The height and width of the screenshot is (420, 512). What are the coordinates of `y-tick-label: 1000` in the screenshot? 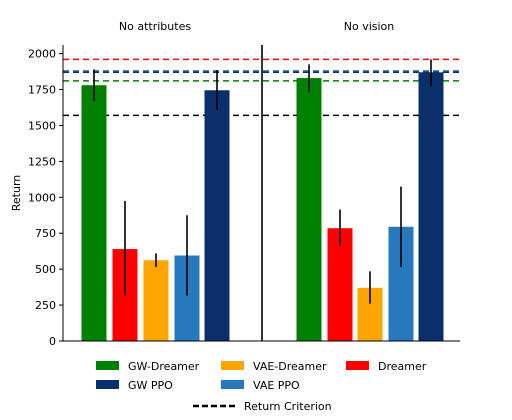 It's located at (42, 197).